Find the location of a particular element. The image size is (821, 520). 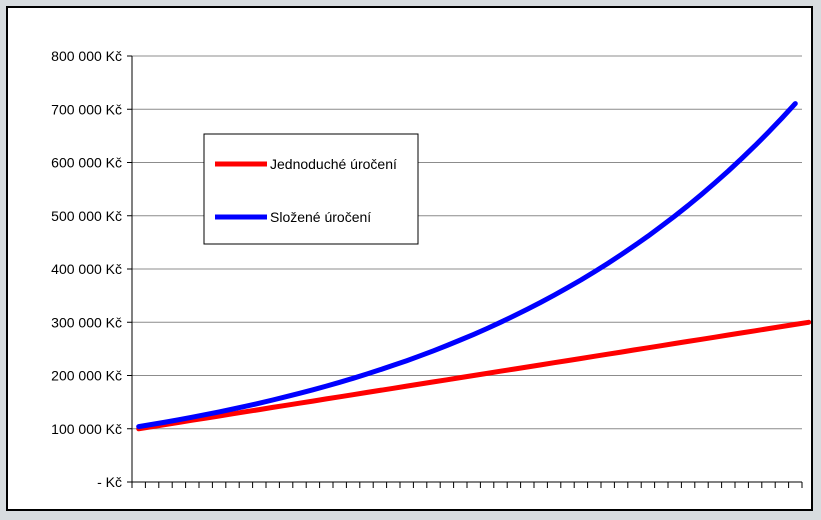

legend: Jednoduché úročení Složené úročení is located at coordinates (311, 189).